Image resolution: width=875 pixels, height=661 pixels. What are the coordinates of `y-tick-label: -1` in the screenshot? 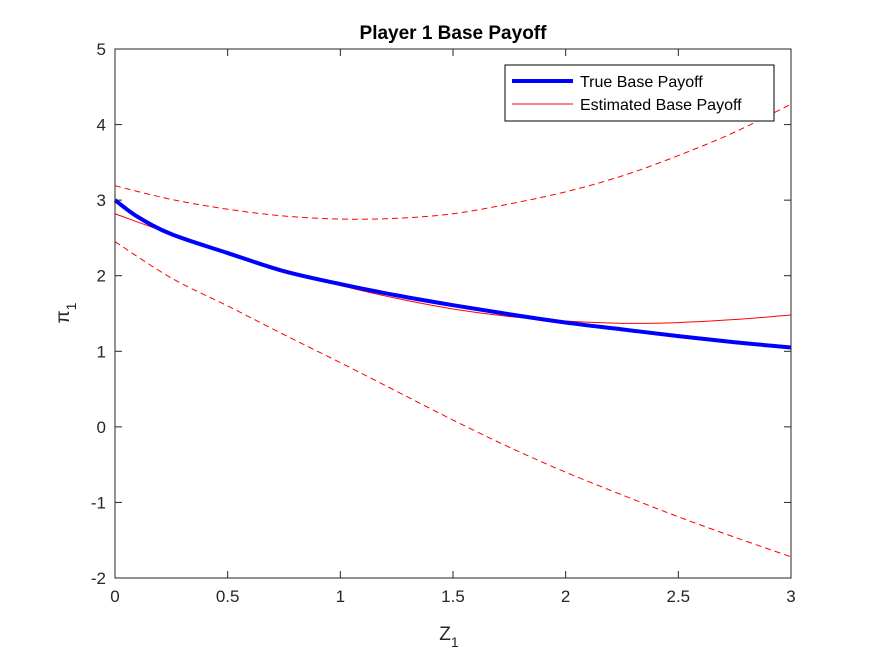 It's located at (98, 502).